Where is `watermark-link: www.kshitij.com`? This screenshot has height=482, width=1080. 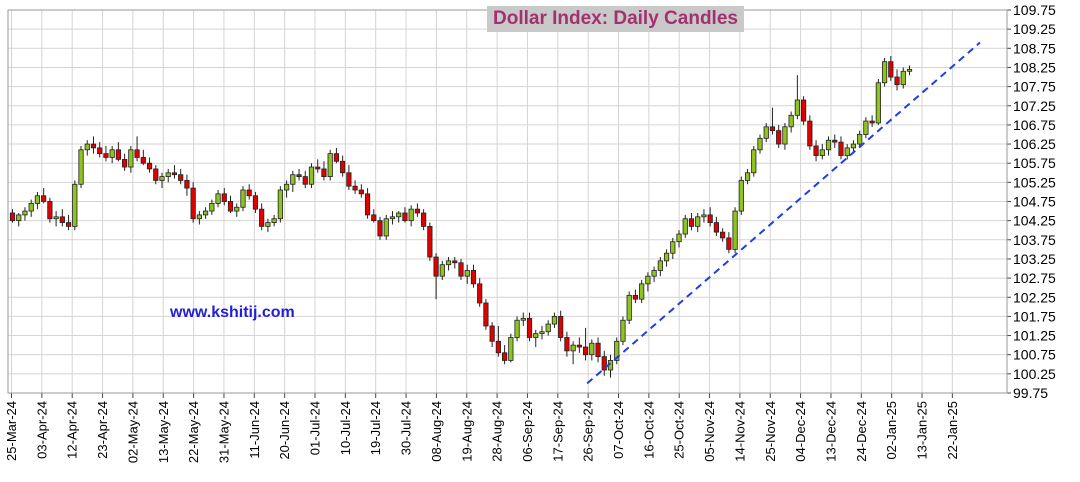
watermark-link: www.kshitij.com is located at coordinates (232, 312).